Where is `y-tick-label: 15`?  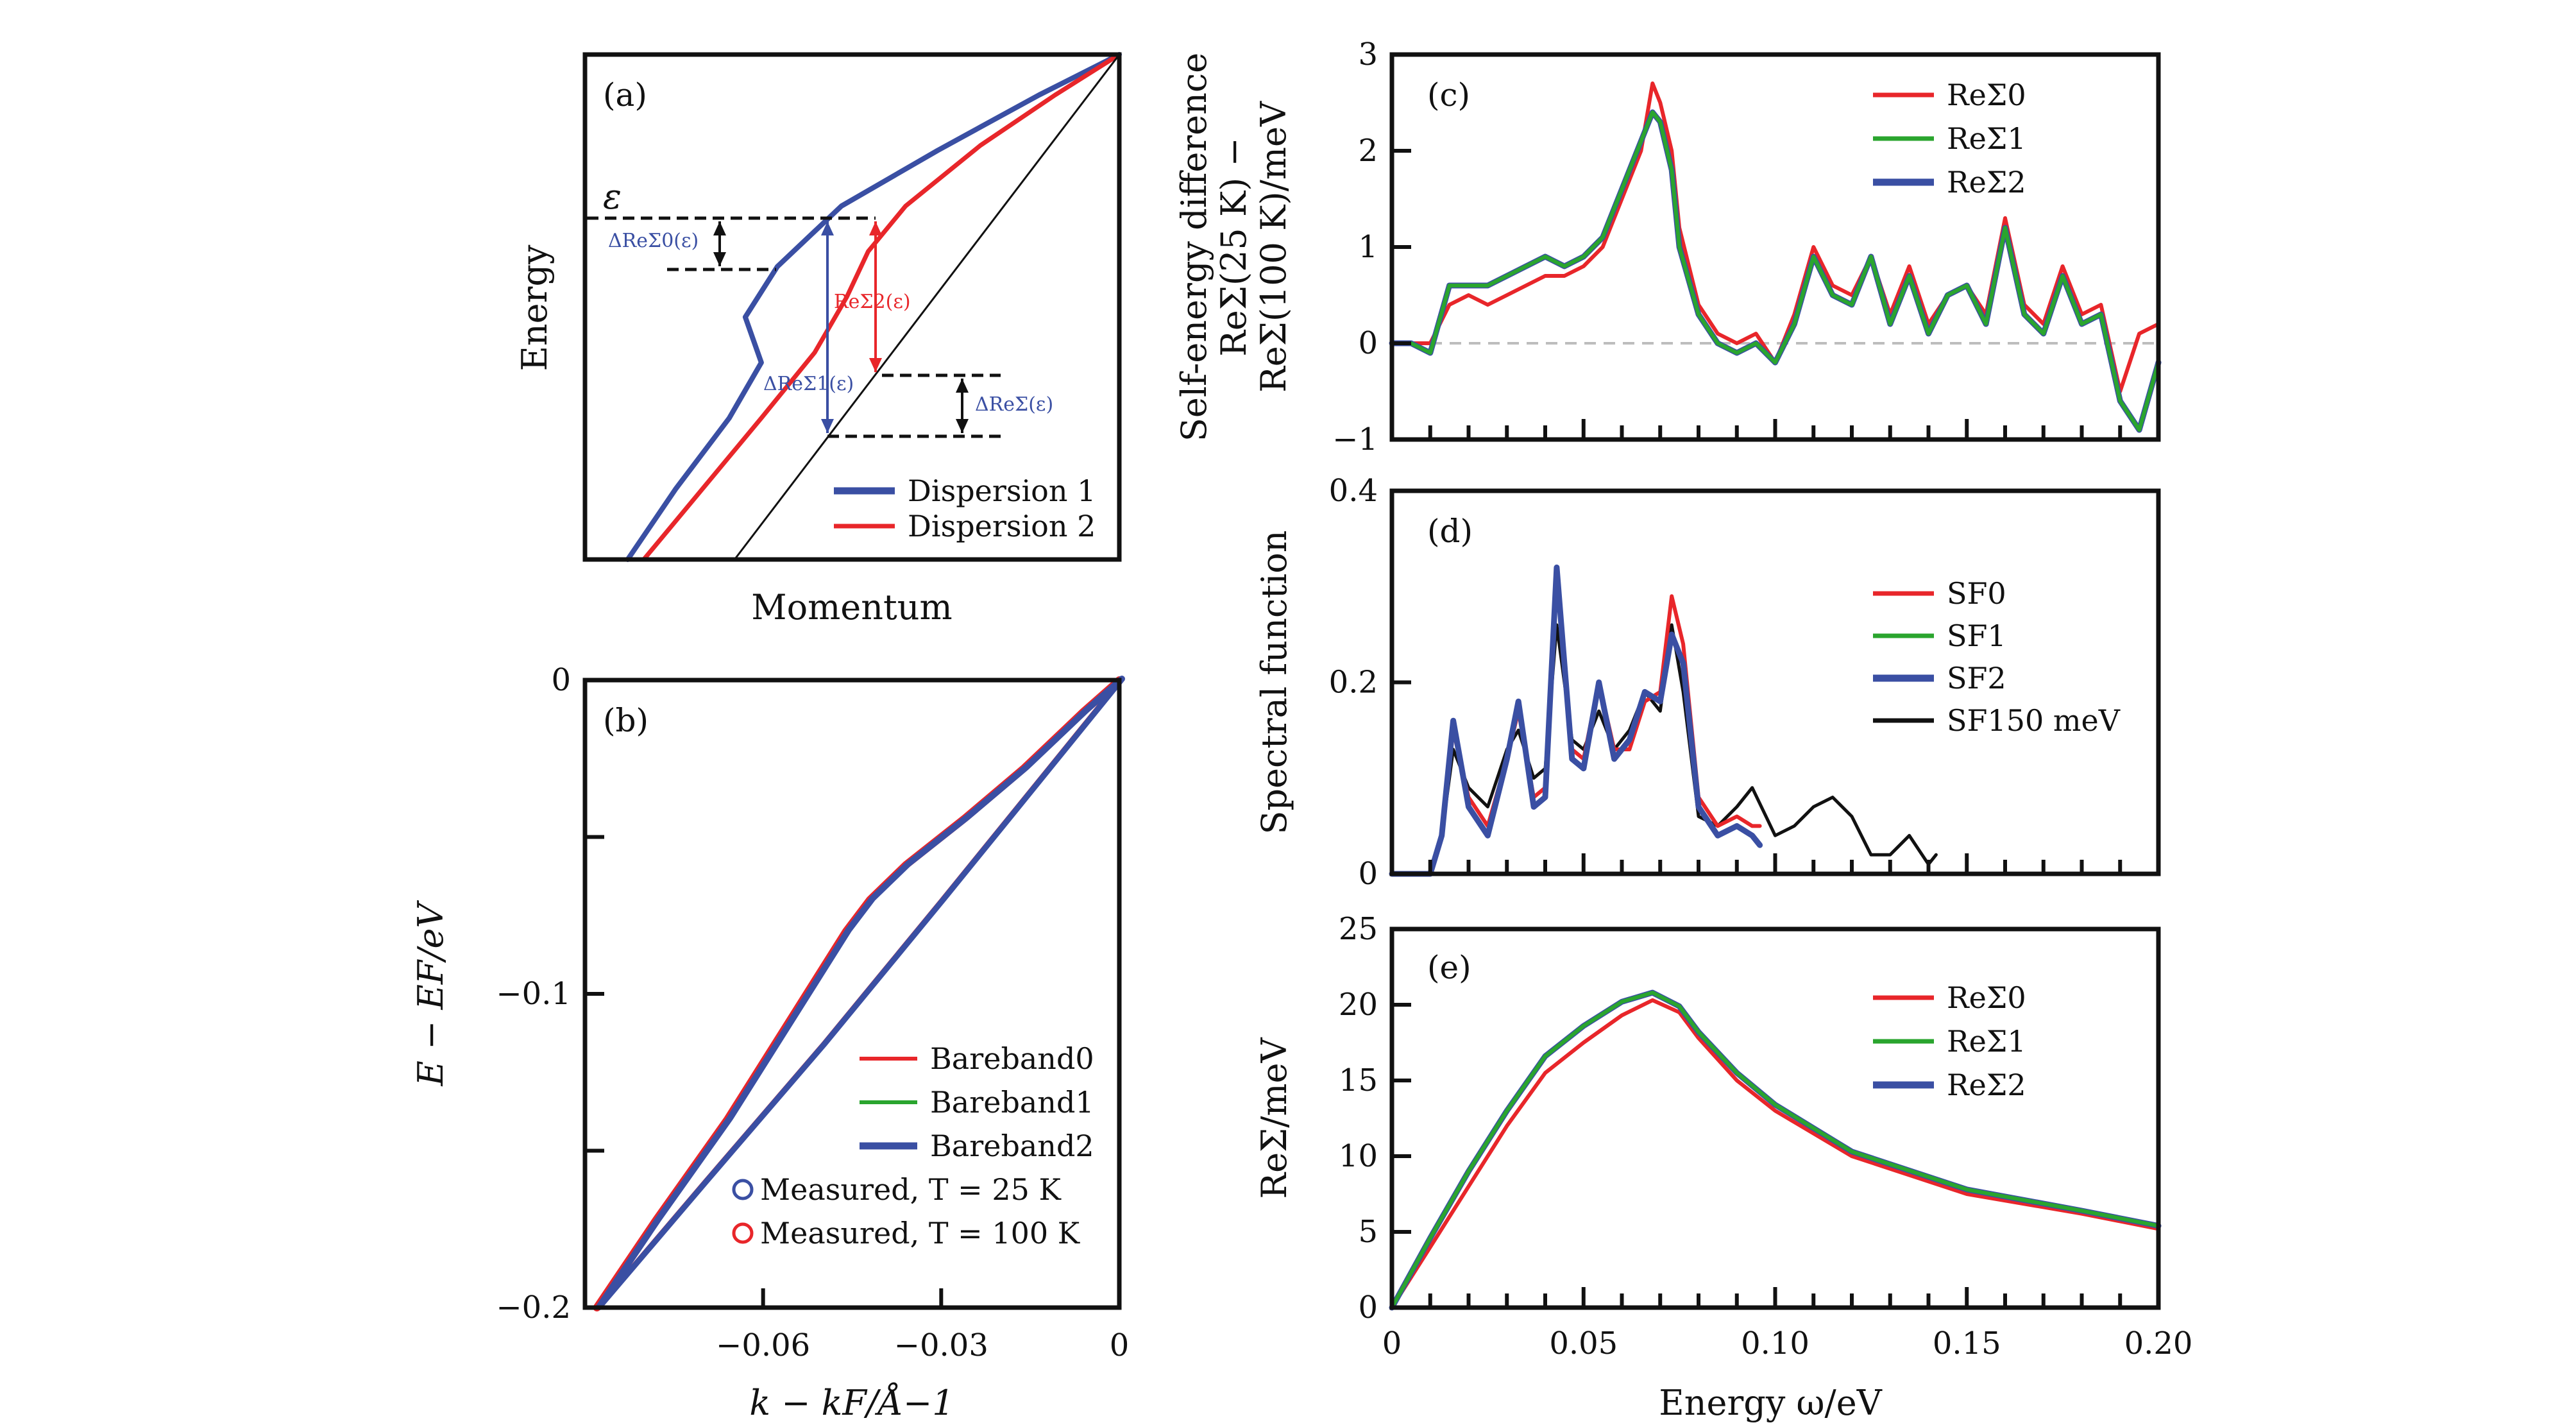 y-tick-label: 15 is located at coordinates (1358, 1080).